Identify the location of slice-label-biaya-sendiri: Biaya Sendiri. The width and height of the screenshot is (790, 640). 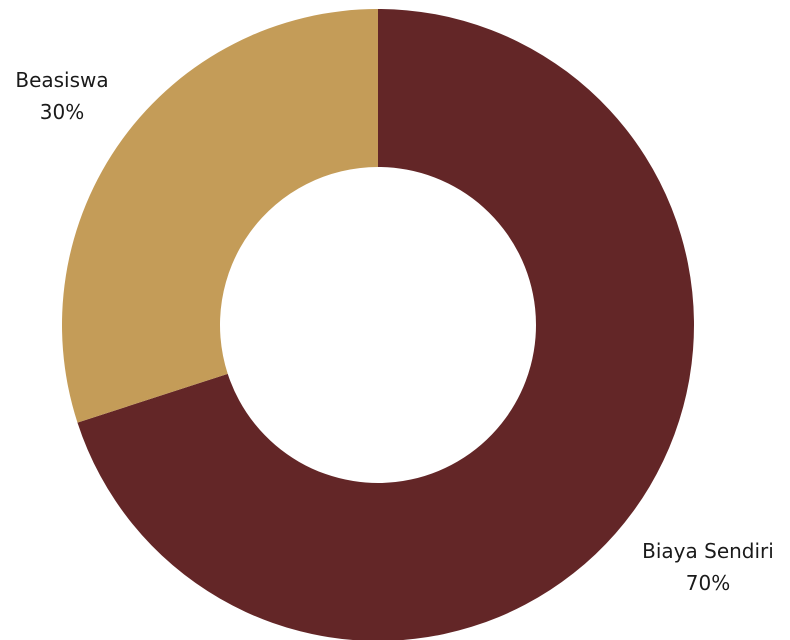
(708, 551).